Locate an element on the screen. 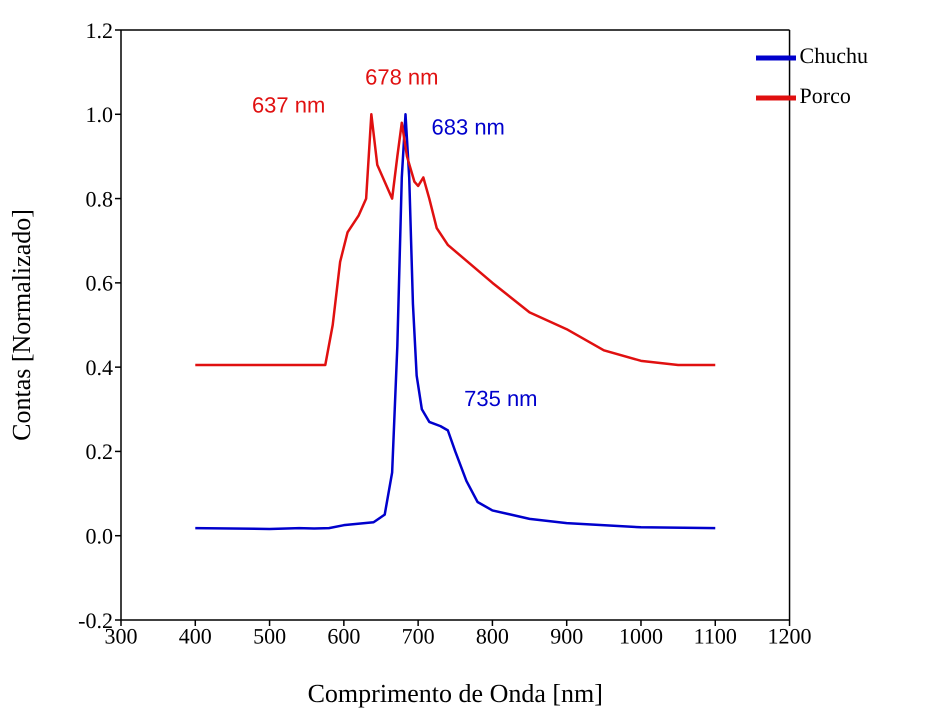  y-tick-label: 0.8 is located at coordinates (99, 199).